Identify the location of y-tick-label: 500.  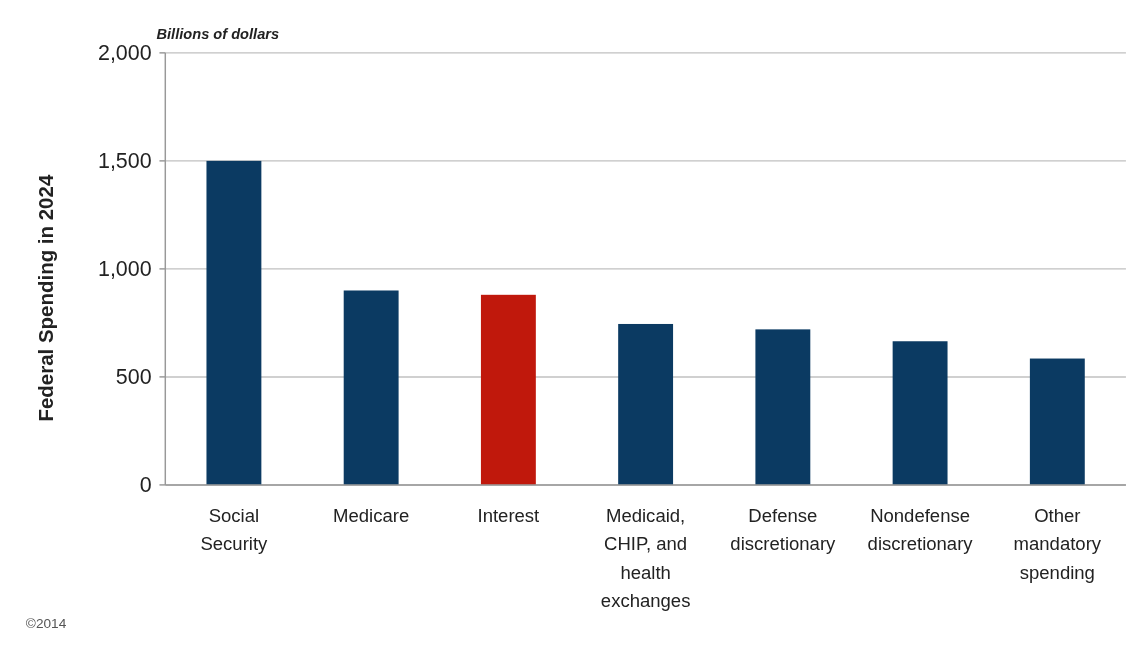
(133, 377).